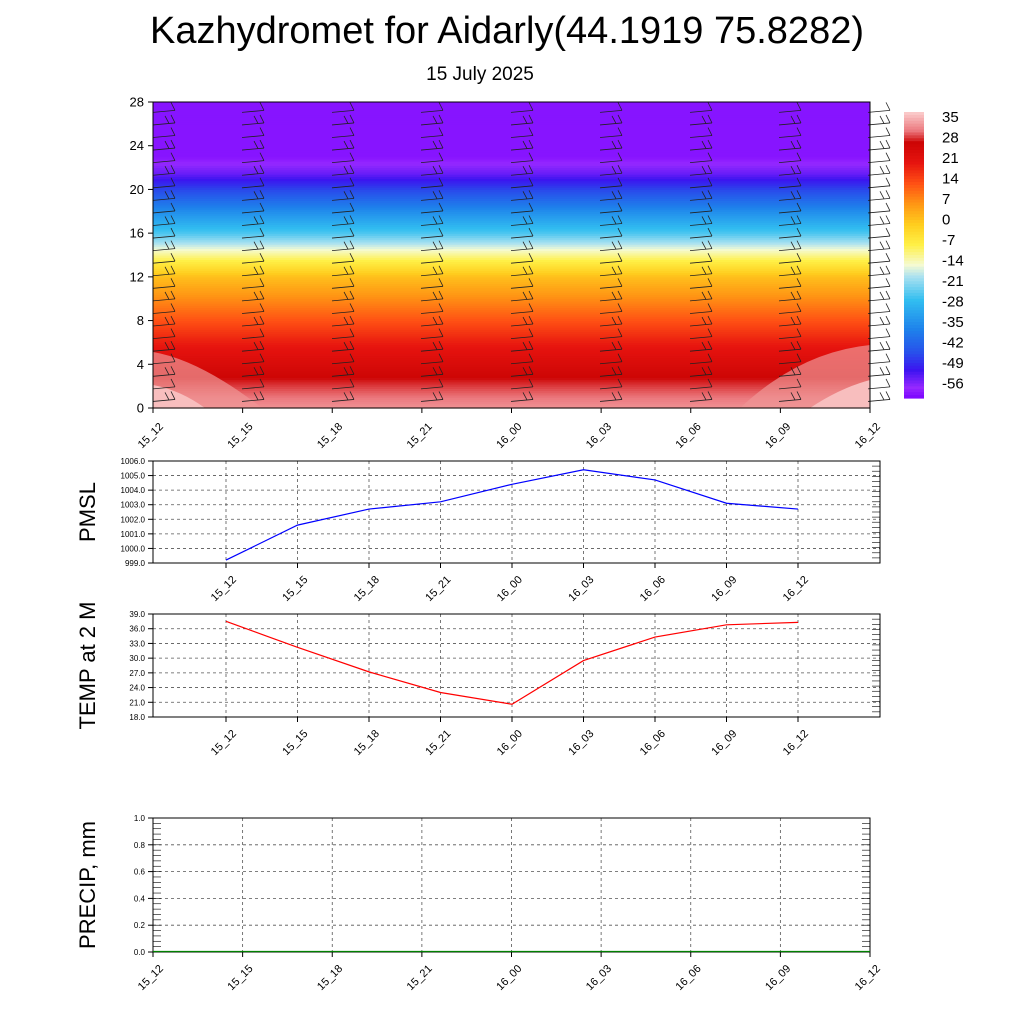 This screenshot has height=1024, width=1024. Describe the element at coordinates (507, 31) in the screenshot. I see `chart-title: Kazhydromet for Aidarly(44.1919 75.8282)` at that location.